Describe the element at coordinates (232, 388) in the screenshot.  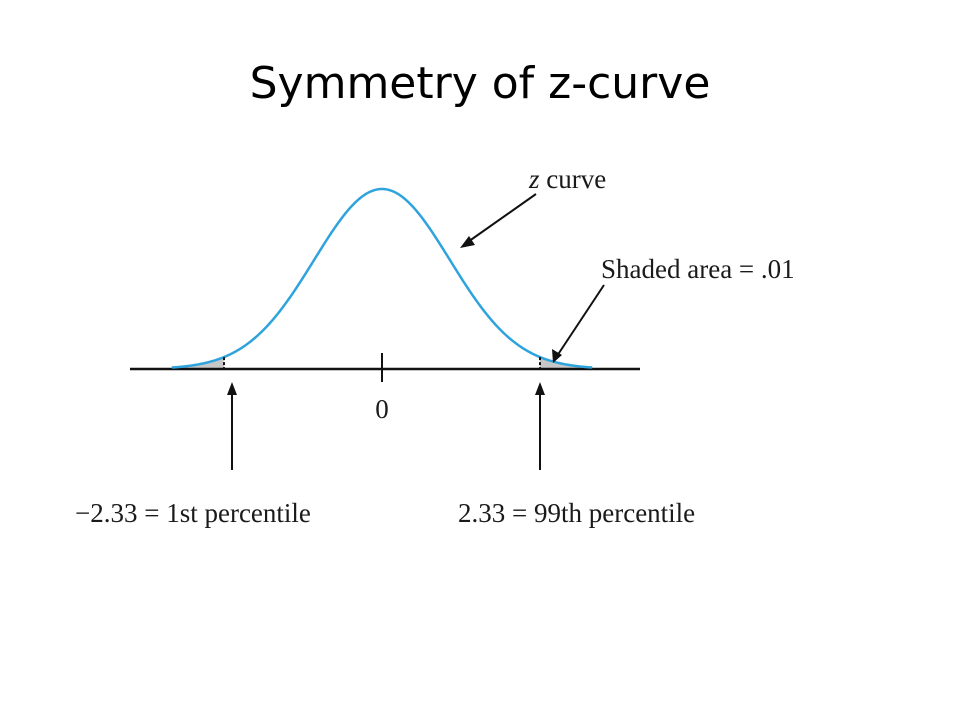
I see `left-pointer-arrow-head` at that location.